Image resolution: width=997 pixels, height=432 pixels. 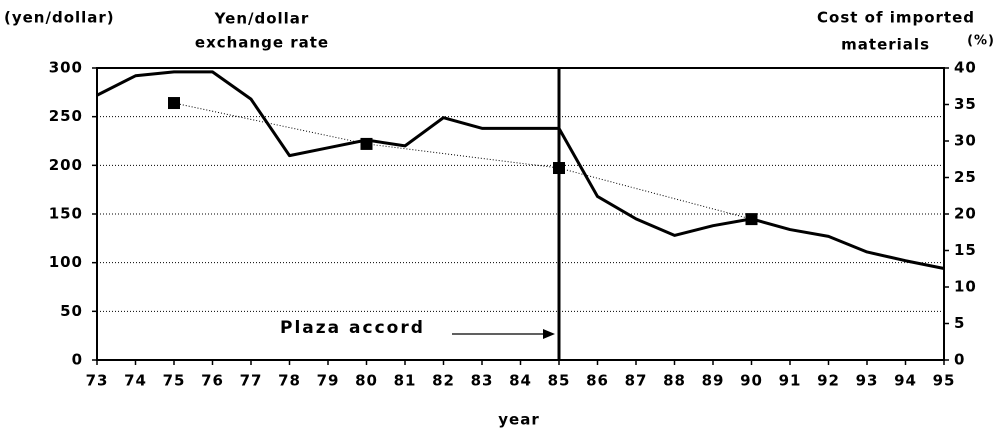 I want to click on x-tick-label: 82, so click(x=443, y=381).